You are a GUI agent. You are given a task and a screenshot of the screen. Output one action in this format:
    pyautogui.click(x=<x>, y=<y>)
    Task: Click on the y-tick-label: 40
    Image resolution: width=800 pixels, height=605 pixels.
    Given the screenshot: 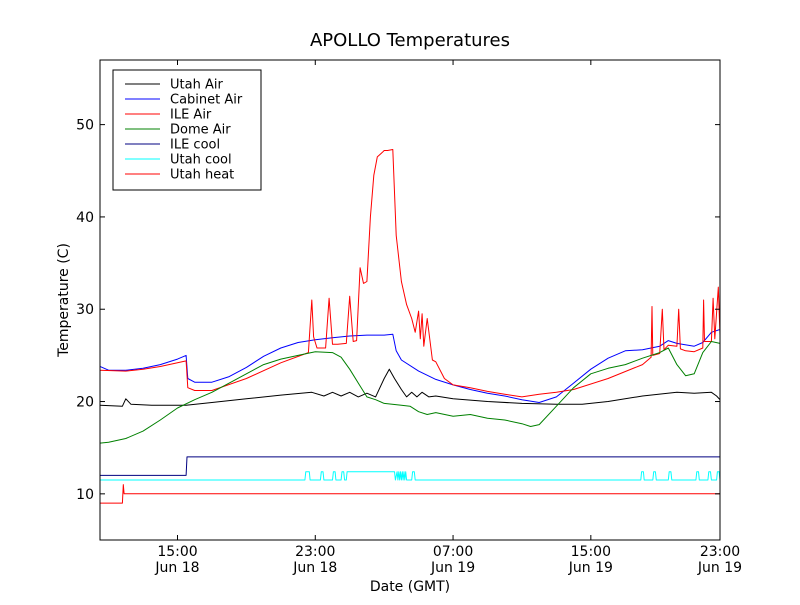 What is the action you would take?
    pyautogui.click(x=85, y=218)
    